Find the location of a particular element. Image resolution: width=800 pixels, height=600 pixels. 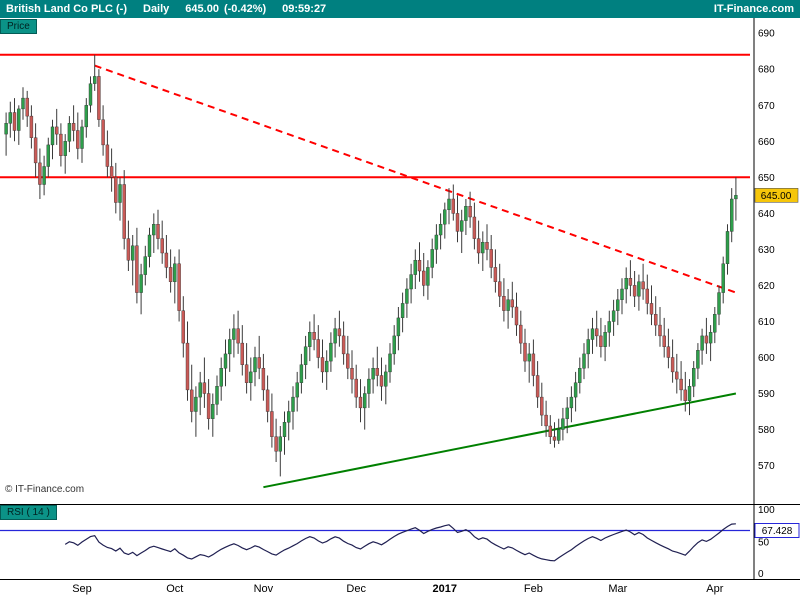

brand-label: IT-Finance.com is located at coordinates (753, 9).